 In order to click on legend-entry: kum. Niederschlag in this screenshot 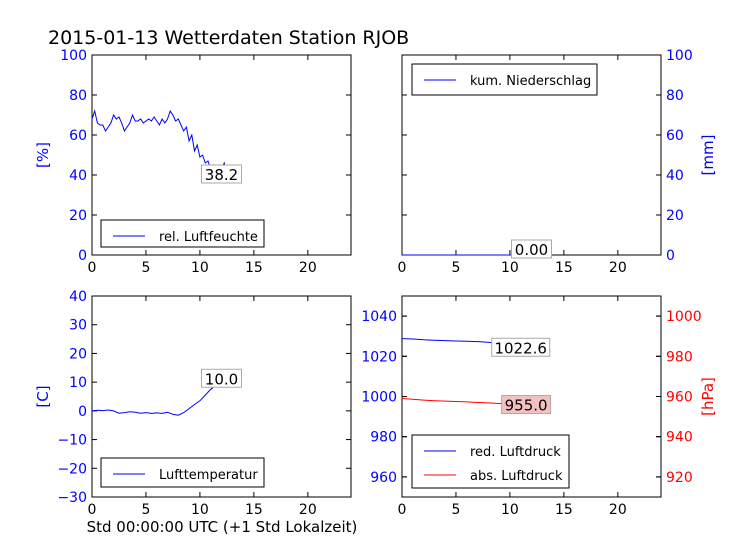, I will do `click(530, 81)`.